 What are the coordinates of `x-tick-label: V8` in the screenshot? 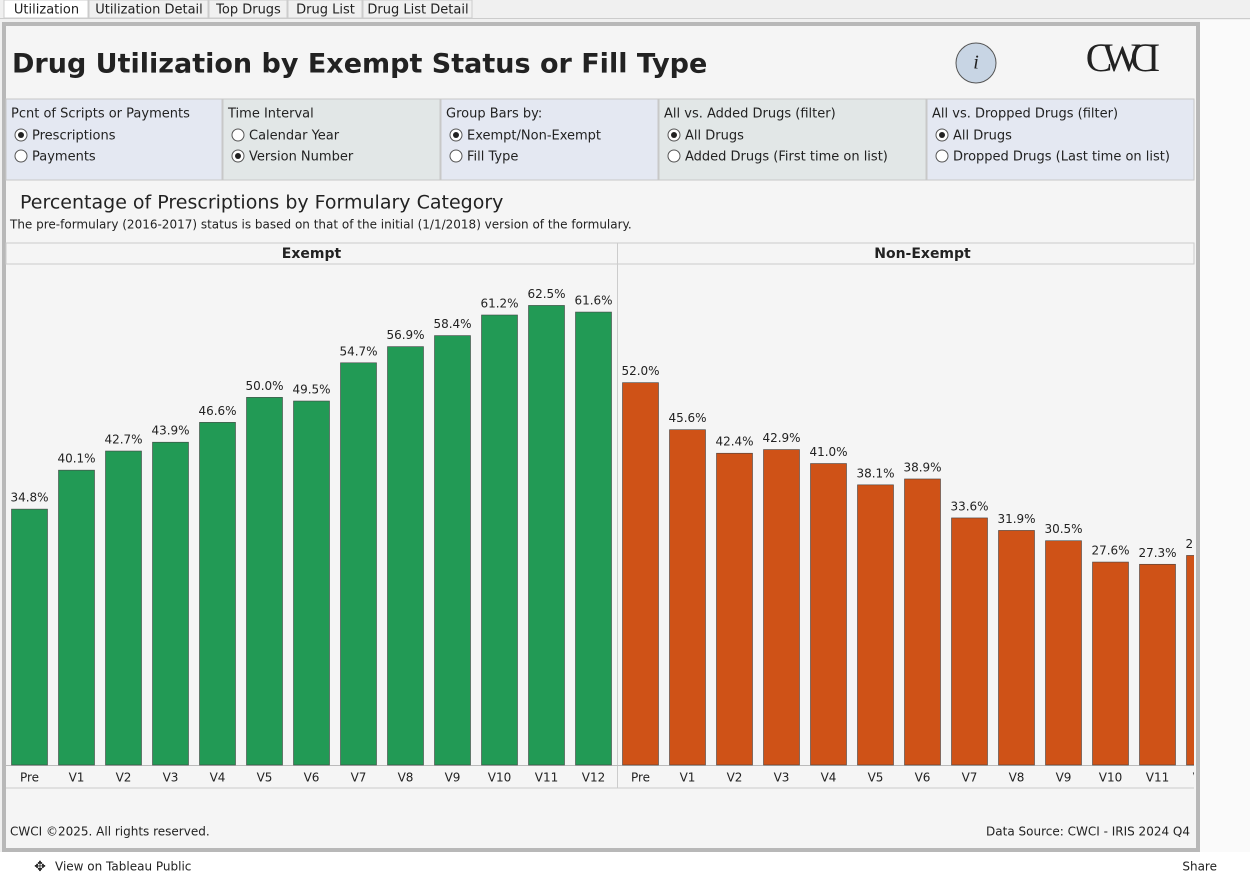 It's located at (1017, 778).